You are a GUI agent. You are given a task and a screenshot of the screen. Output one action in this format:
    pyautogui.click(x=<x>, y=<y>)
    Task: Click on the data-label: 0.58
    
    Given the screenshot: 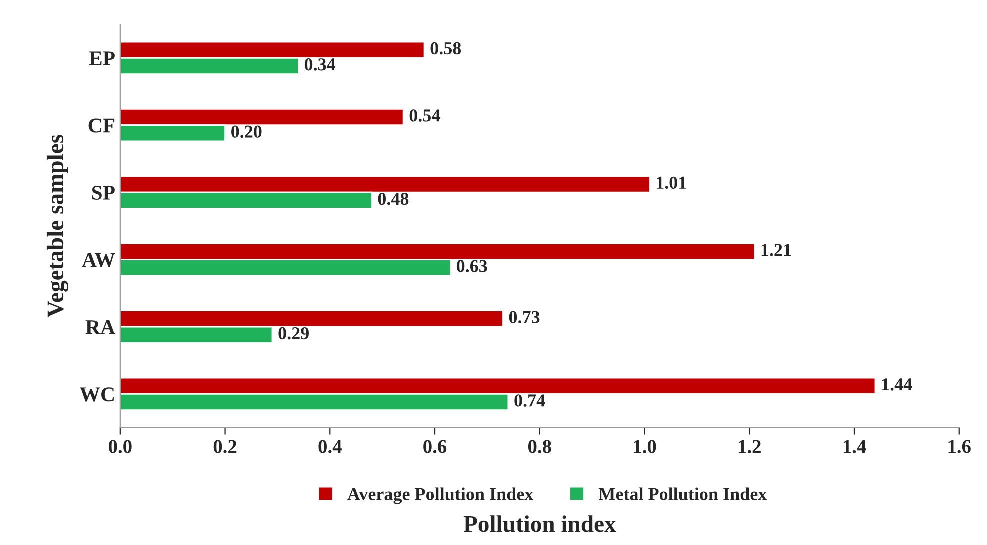 What is the action you would take?
    pyautogui.click(x=446, y=48)
    